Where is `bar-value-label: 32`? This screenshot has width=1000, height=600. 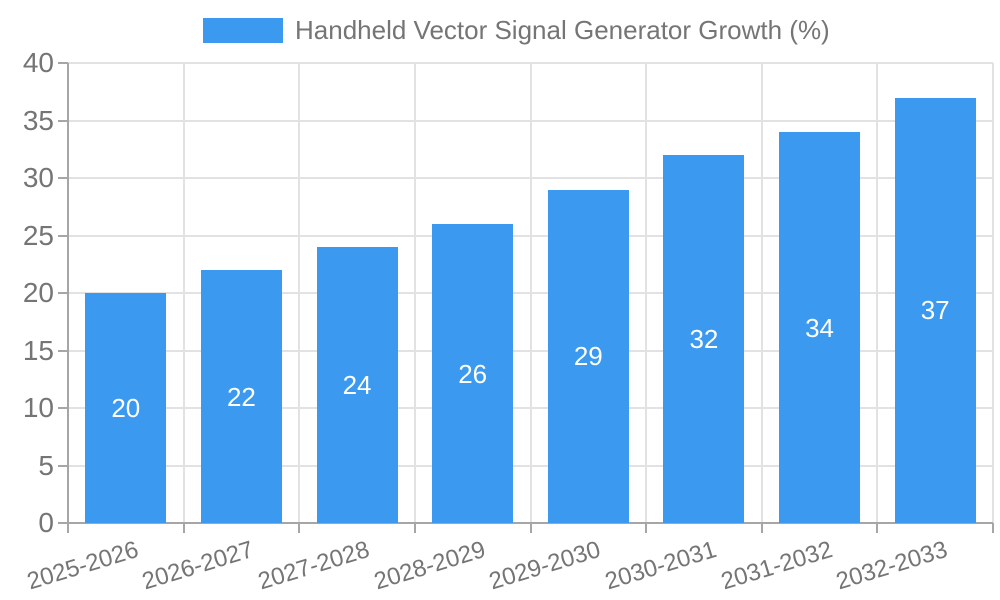
bar-value-label: 32 is located at coordinates (704, 339).